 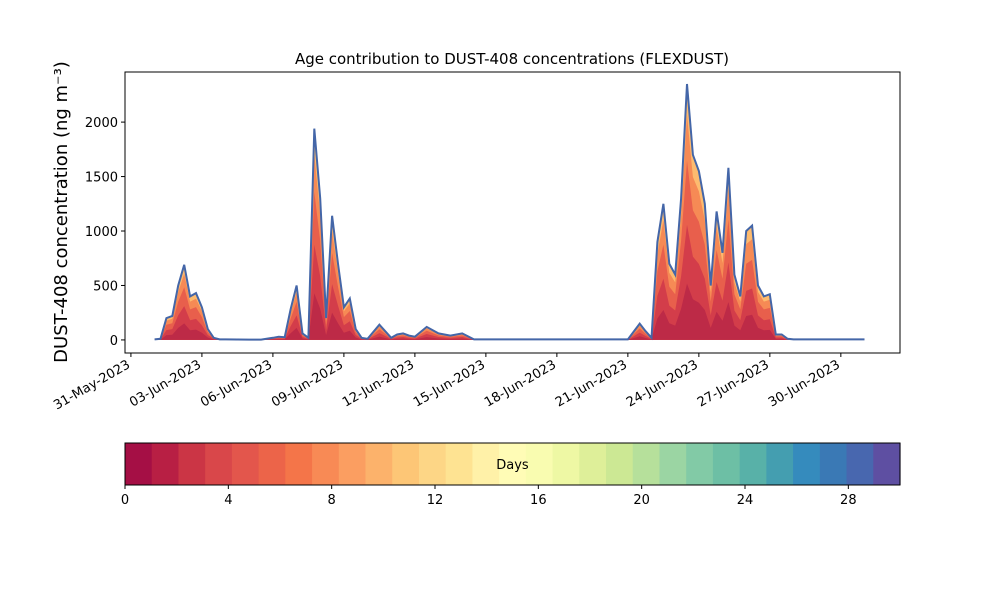 I want to click on y-tick-label: 1000, so click(x=101, y=232).